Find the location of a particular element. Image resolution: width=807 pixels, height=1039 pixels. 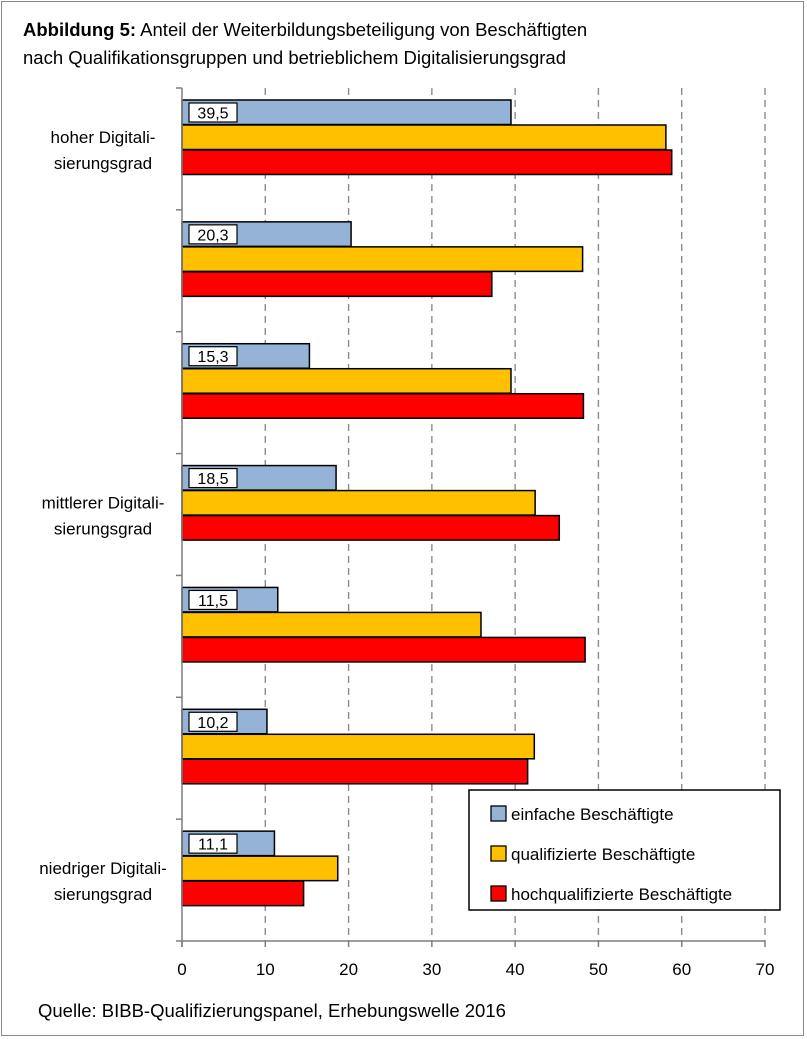

category-label: niedriger Digitali- is located at coordinates (103, 868).